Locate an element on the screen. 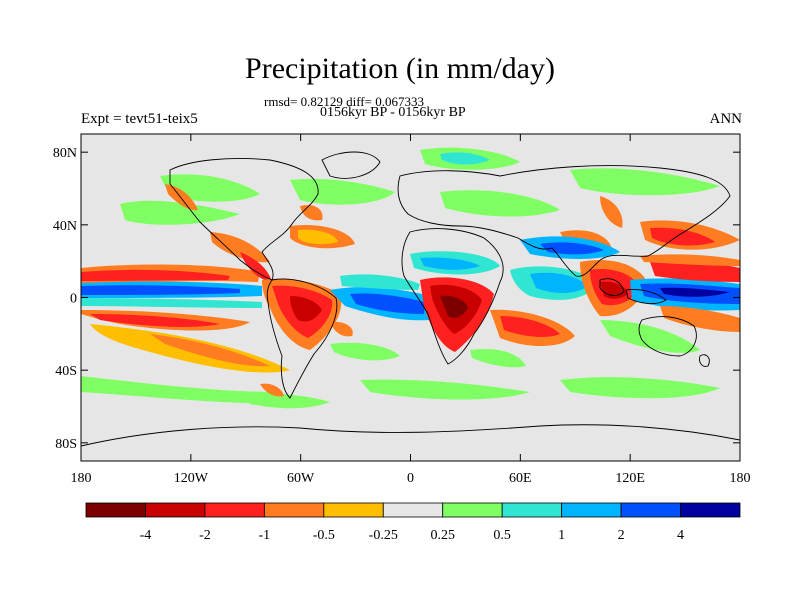  rmsd-diff-label: rmsd= 0.82129 diff= 0.067333 is located at coordinates (344, 101).